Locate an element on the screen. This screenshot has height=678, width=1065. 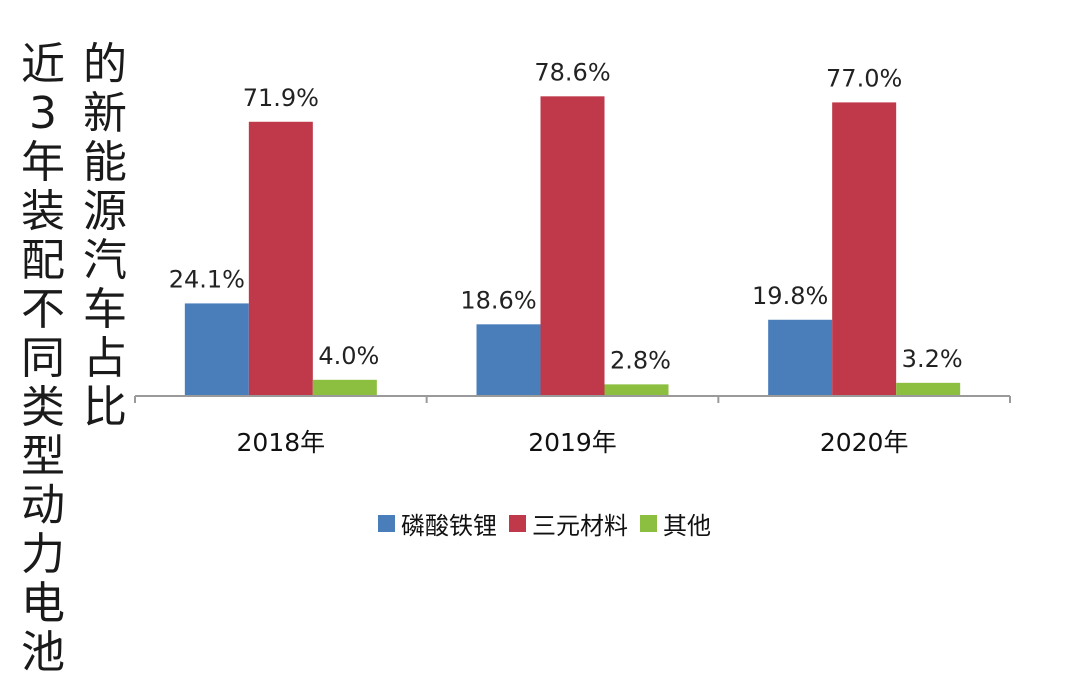
legend: 磷酸铁锂 三元材料 其他 is located at coordinates (550, 523).